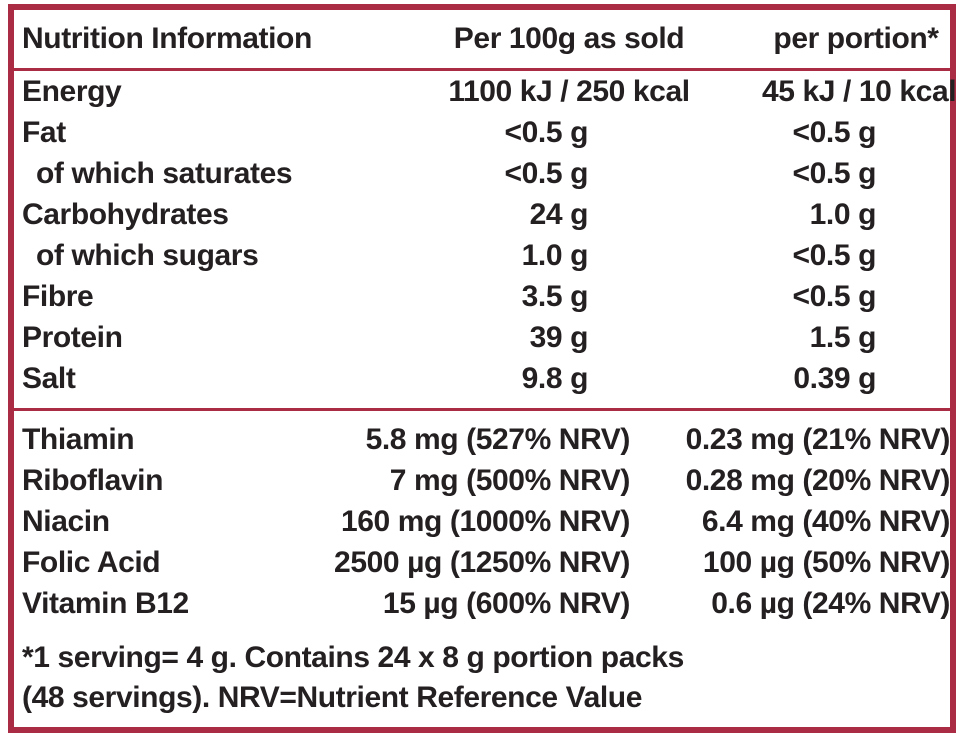  Describe the element at coordinates (167, 38) in the screenshot. I see `header-nutrition-information: Nutrition Information` at that location.